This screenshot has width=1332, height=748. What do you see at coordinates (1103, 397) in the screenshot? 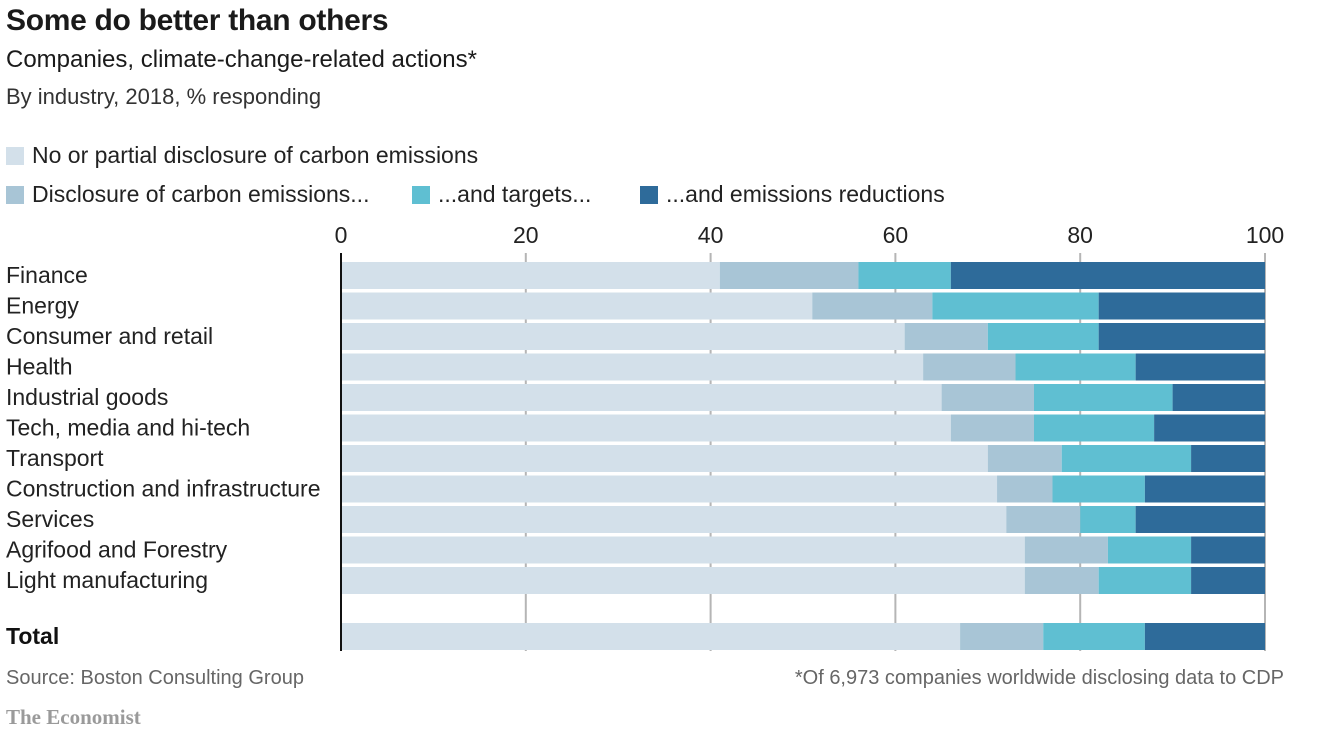
I see `bar-industrial-goods-and-targets` at bounding box center [1103, 397].